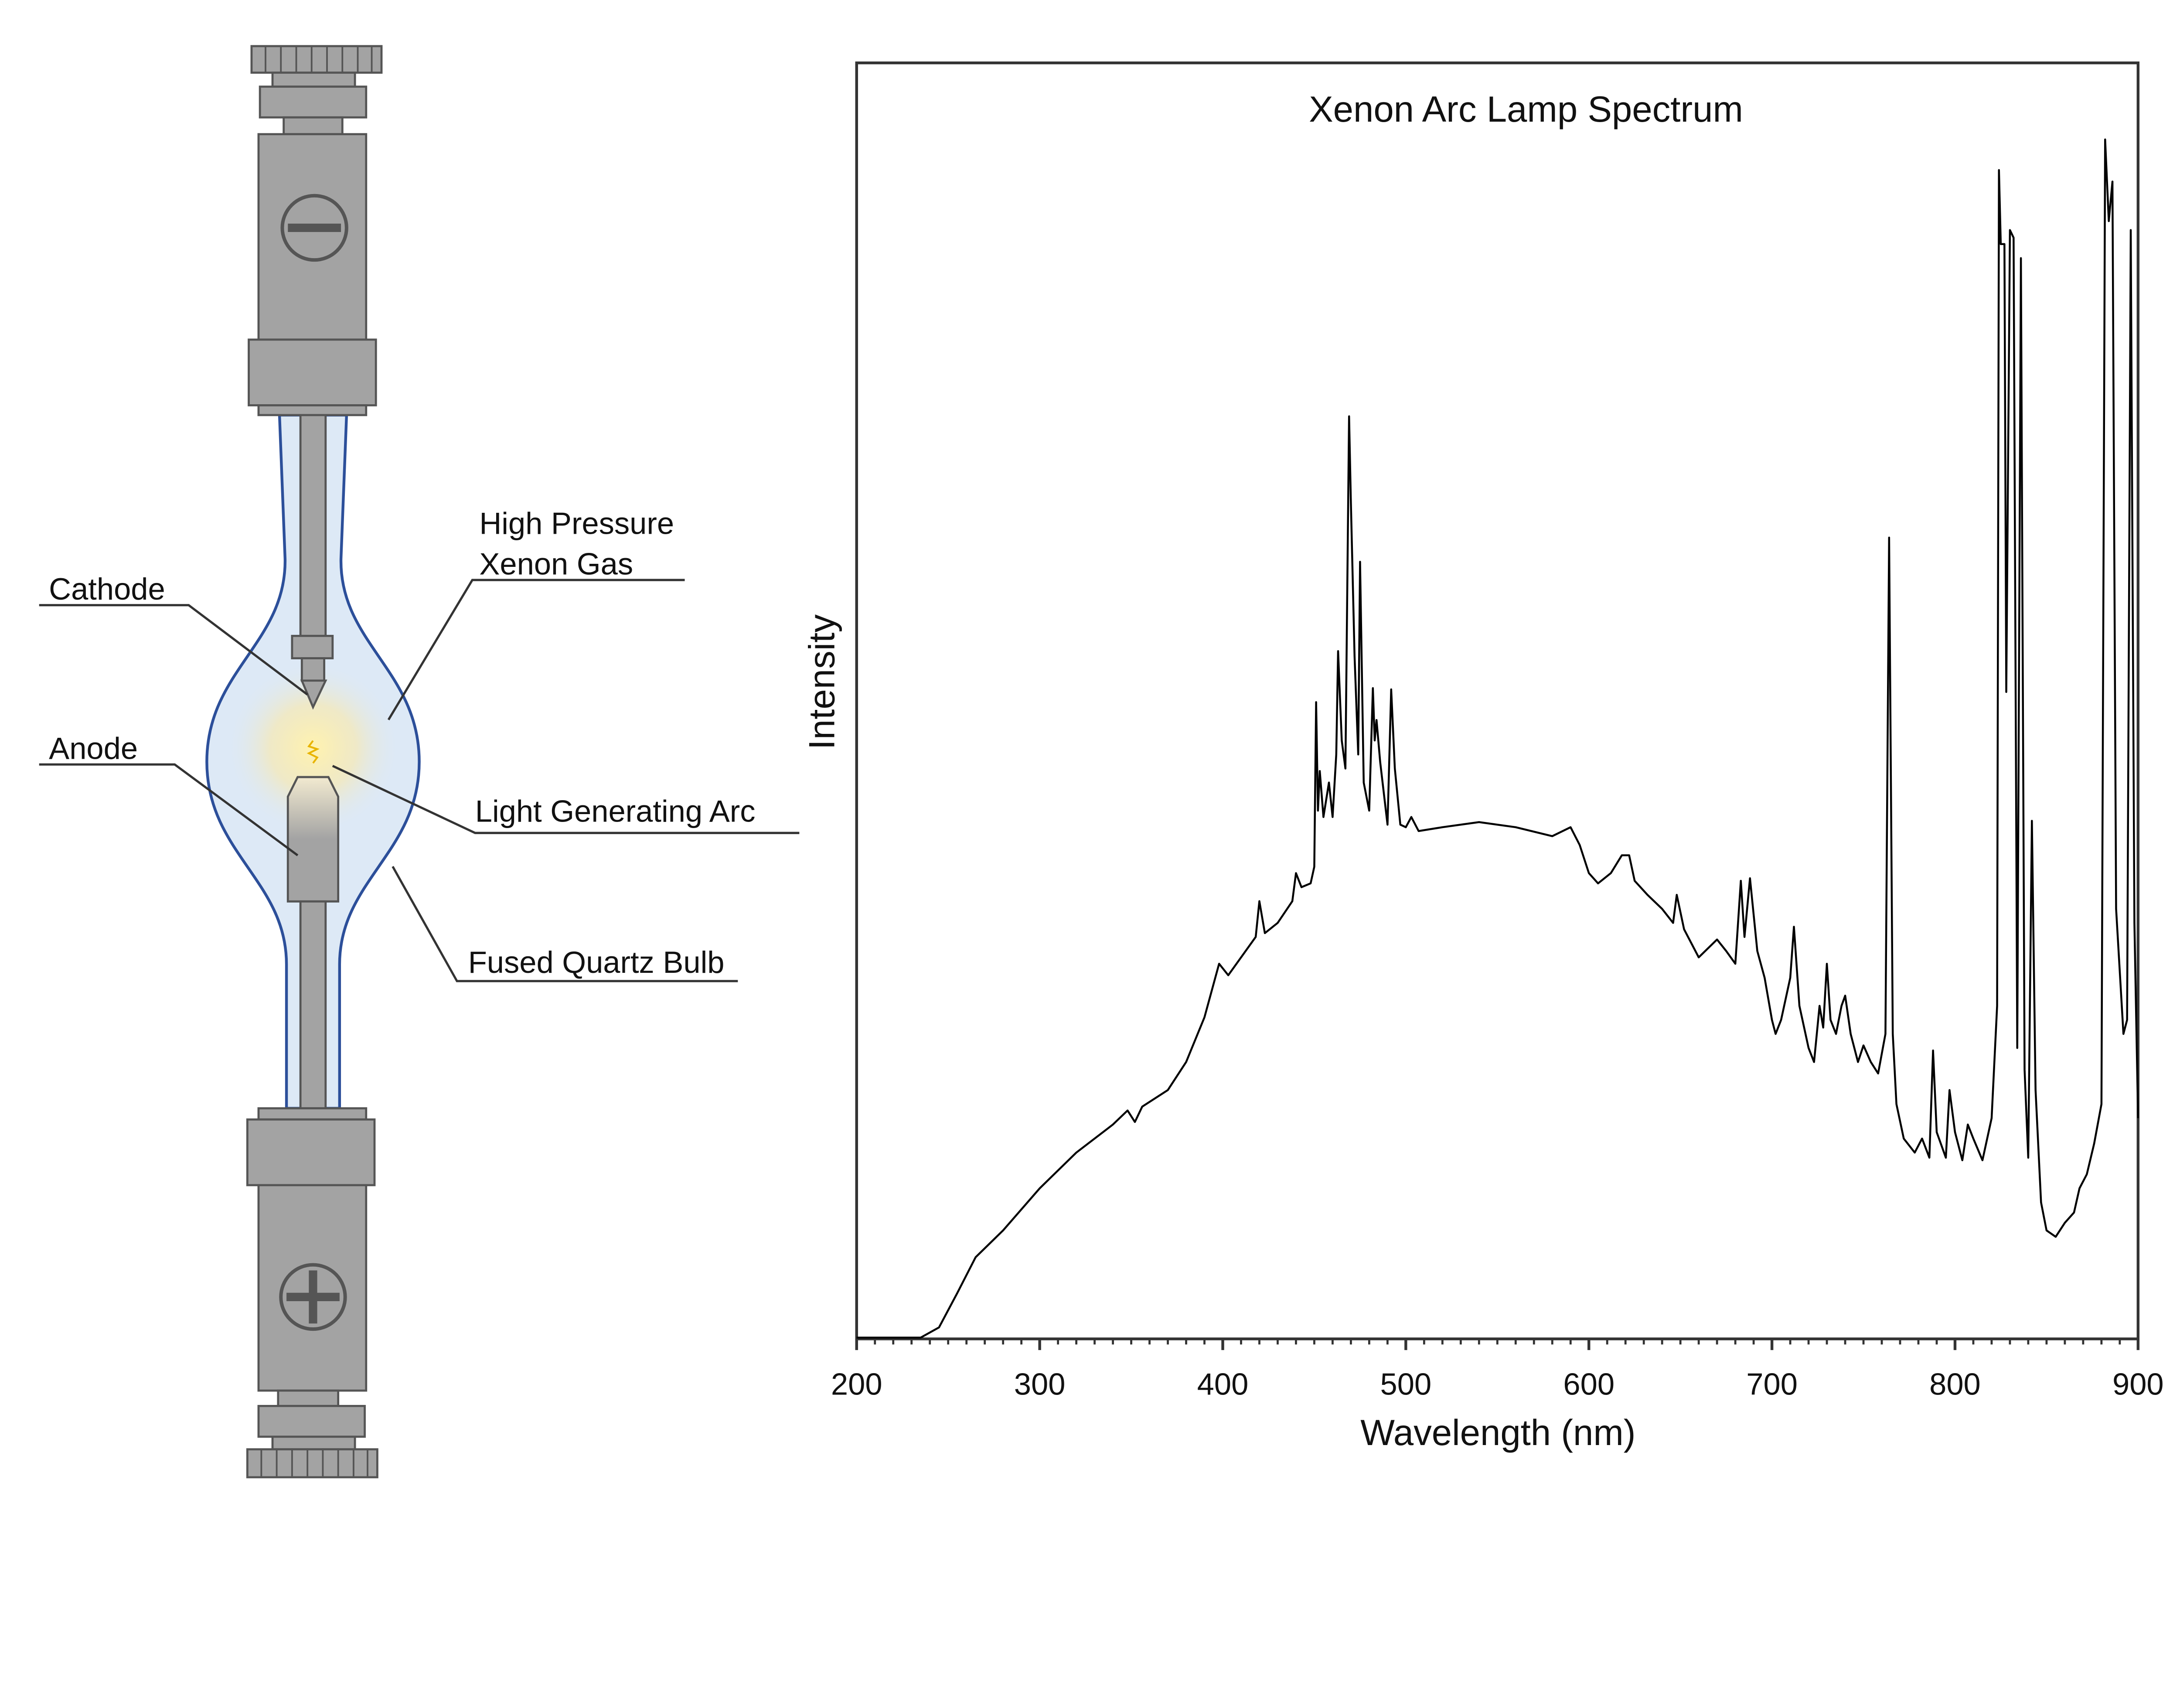 The width and height of the screenshot is (2180, 1708). What do you see at coordinates (556, 563) in the screenshot?
I see `gas-label-line2: Xenon Gas` at bounding box center [556, 563].